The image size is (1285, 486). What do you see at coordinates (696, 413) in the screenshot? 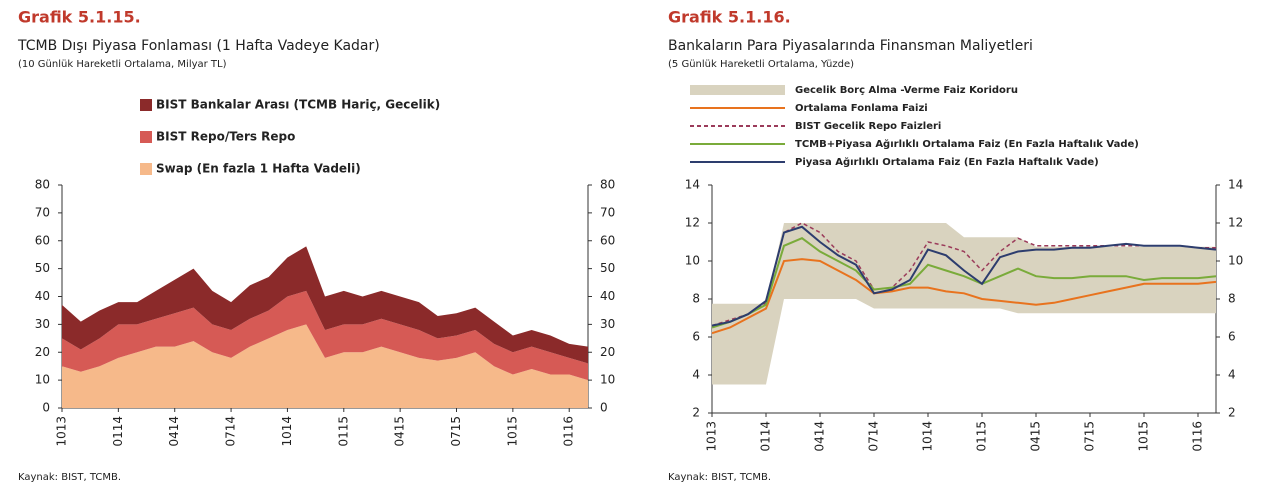
I see `y-tick-label: 2` at bounding box center [696, 413].